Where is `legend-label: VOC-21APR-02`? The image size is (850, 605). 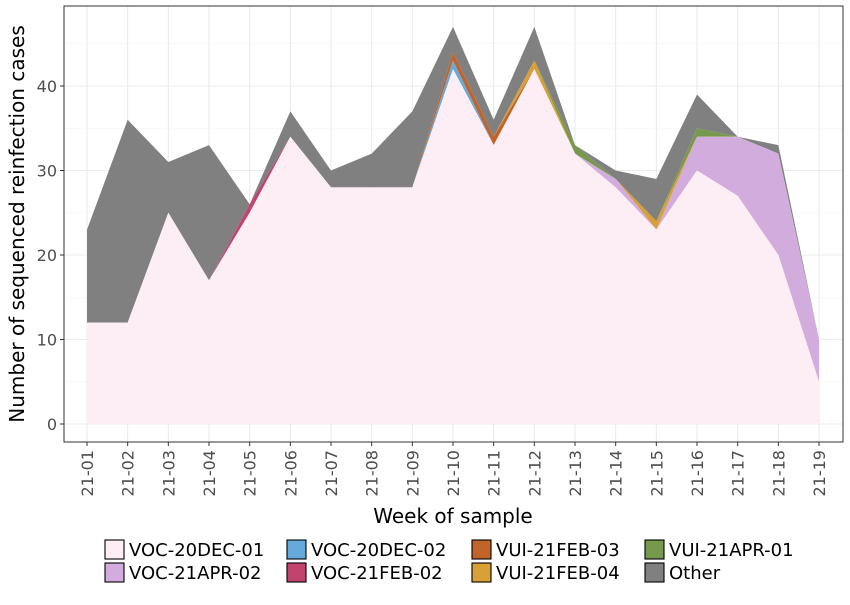
legend-label: VOC-21APR-02 is located at coordinates (195, 573).